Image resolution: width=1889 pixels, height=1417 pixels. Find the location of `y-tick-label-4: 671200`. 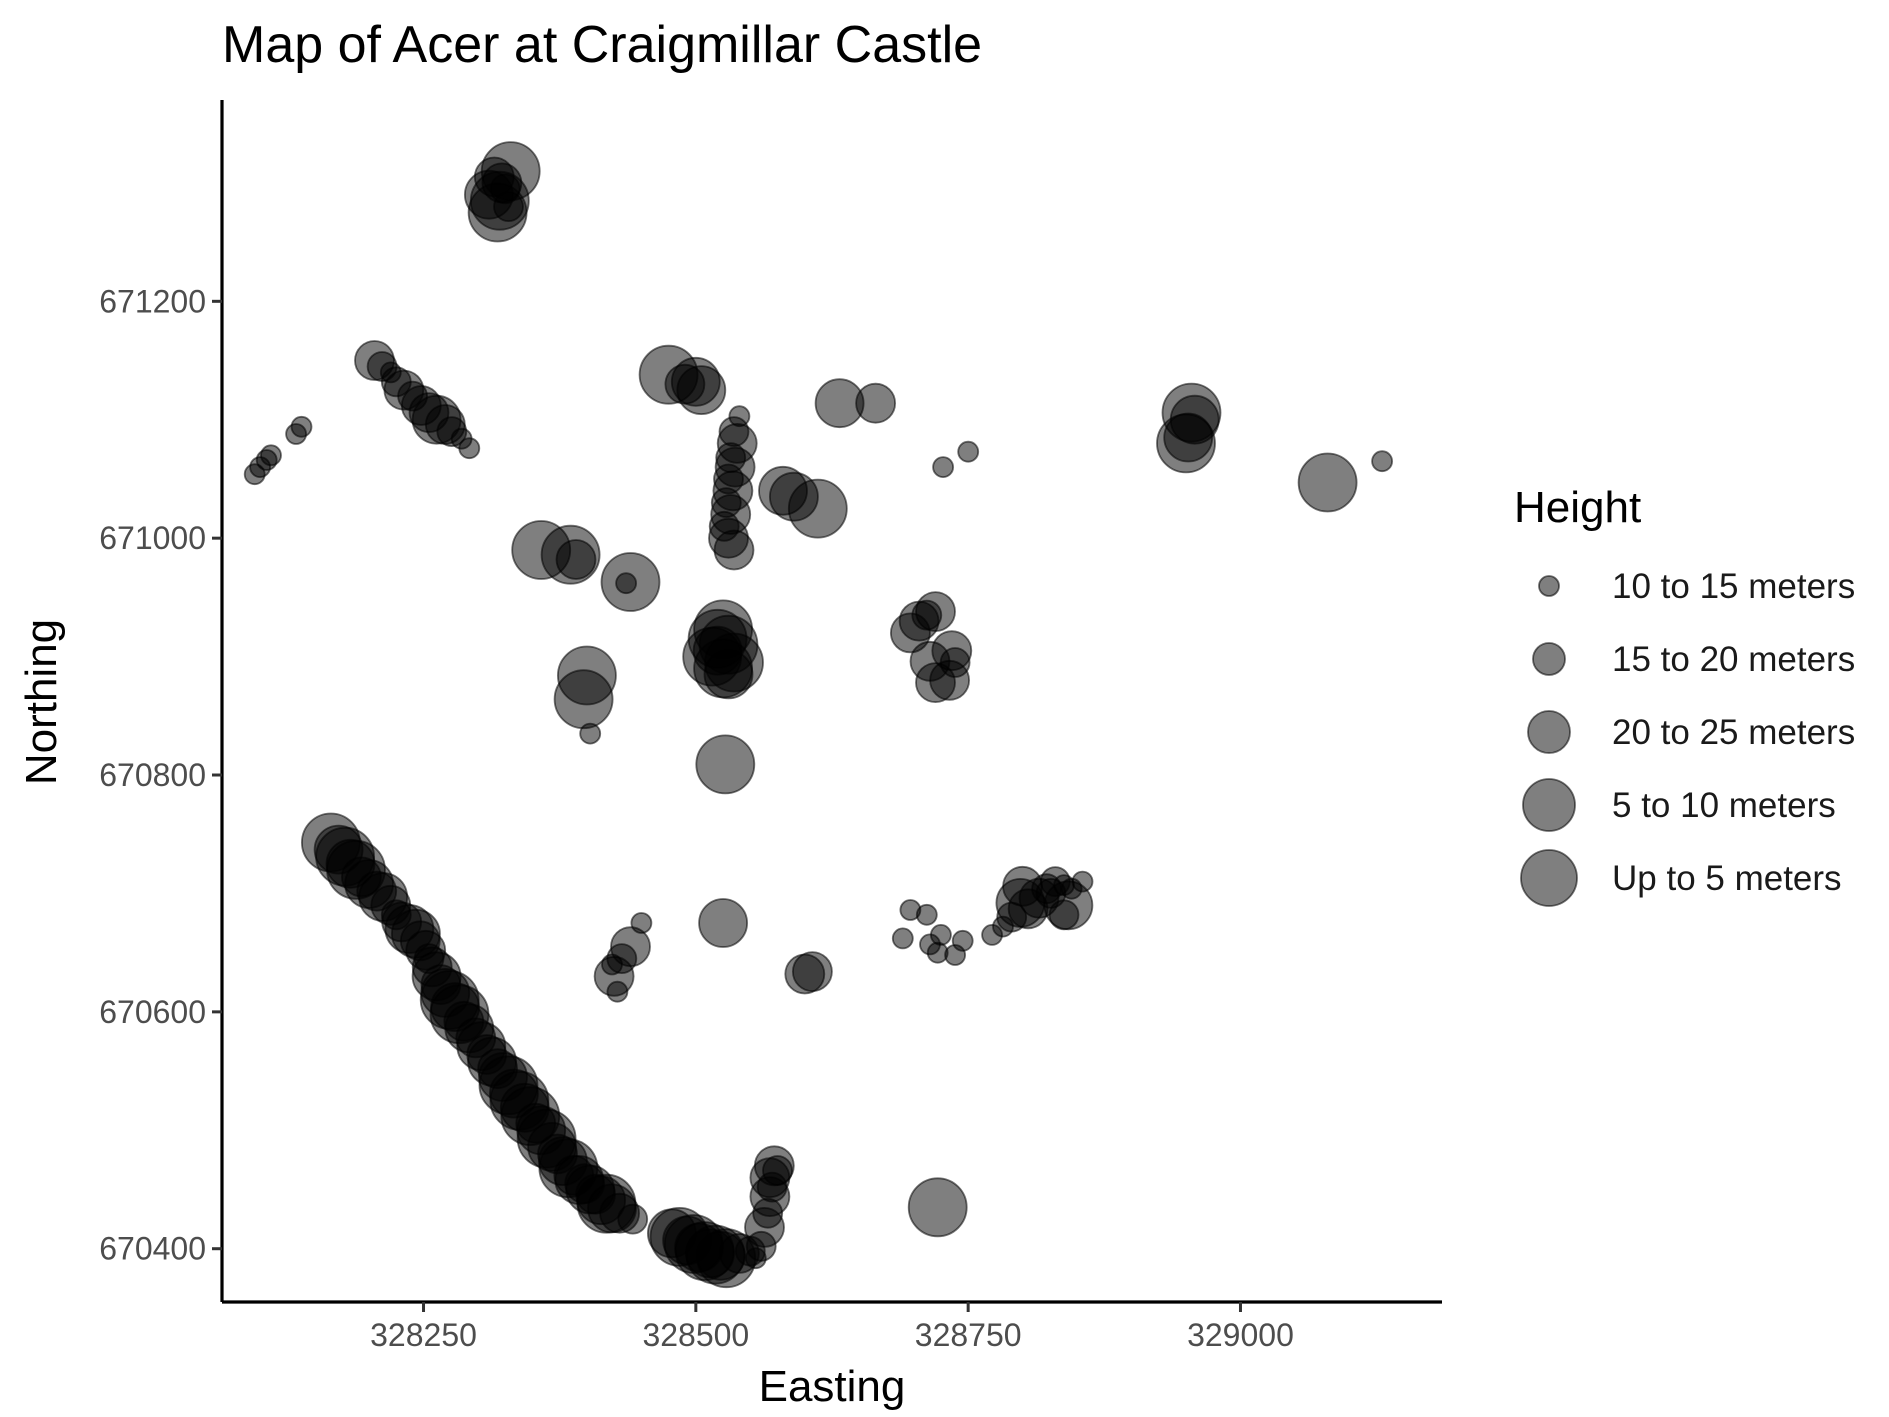

y-tick-label-4: 671200 is located at coordinates (152, 301).